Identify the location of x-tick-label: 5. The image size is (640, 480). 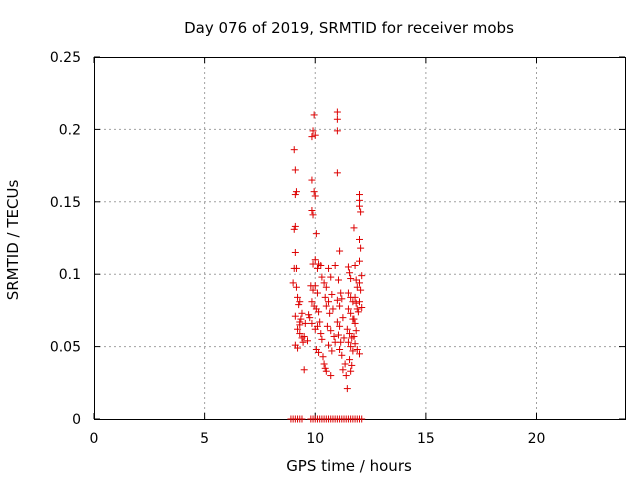
(204, 439).